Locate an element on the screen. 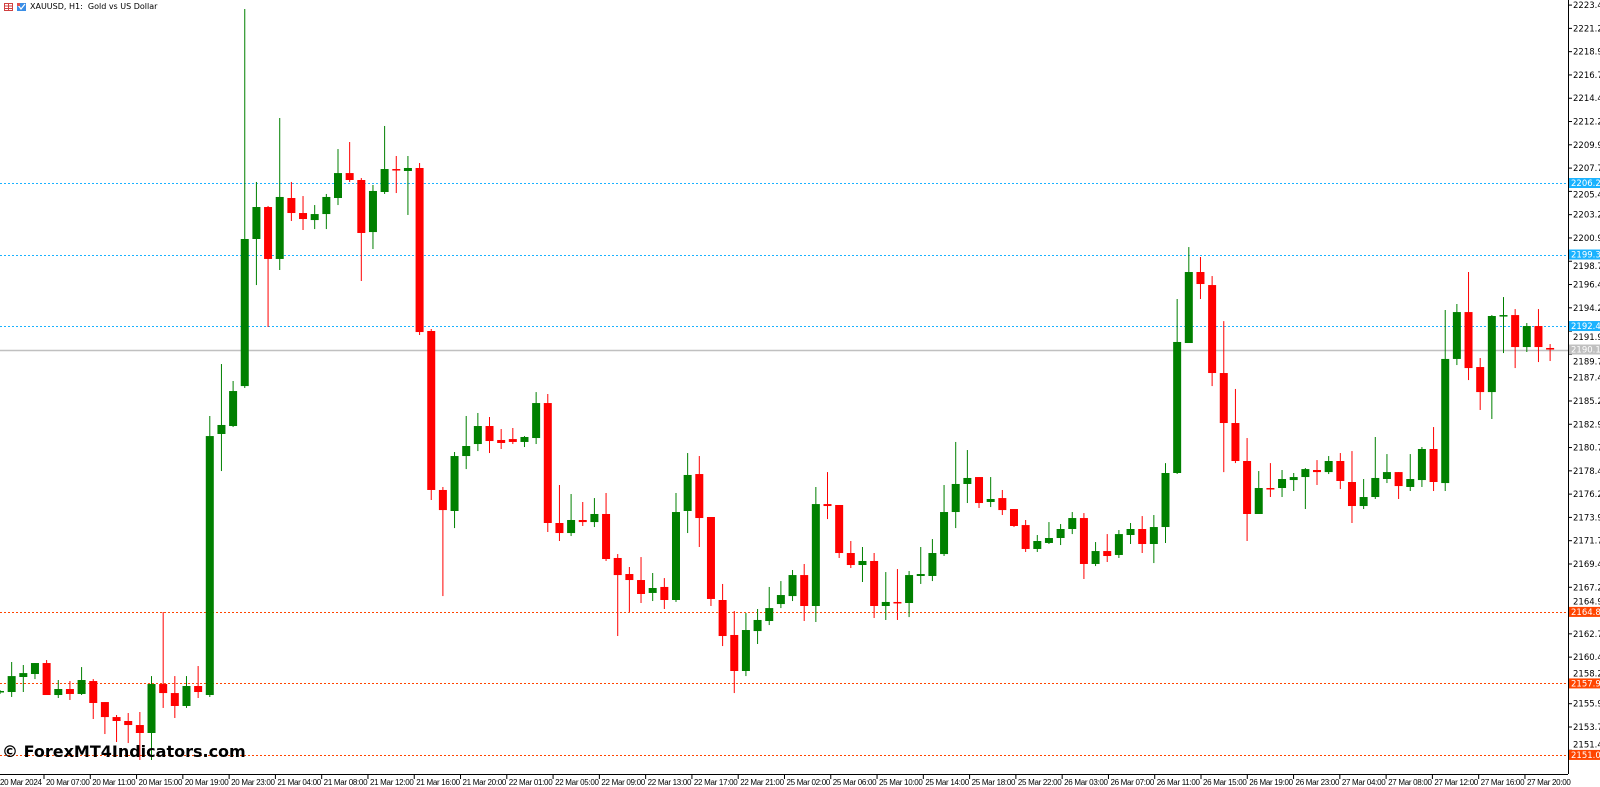 The height and width of the screenshot is (787, 1600). price-tick-label: 2158.20 is located at coordinates (1586, 674).